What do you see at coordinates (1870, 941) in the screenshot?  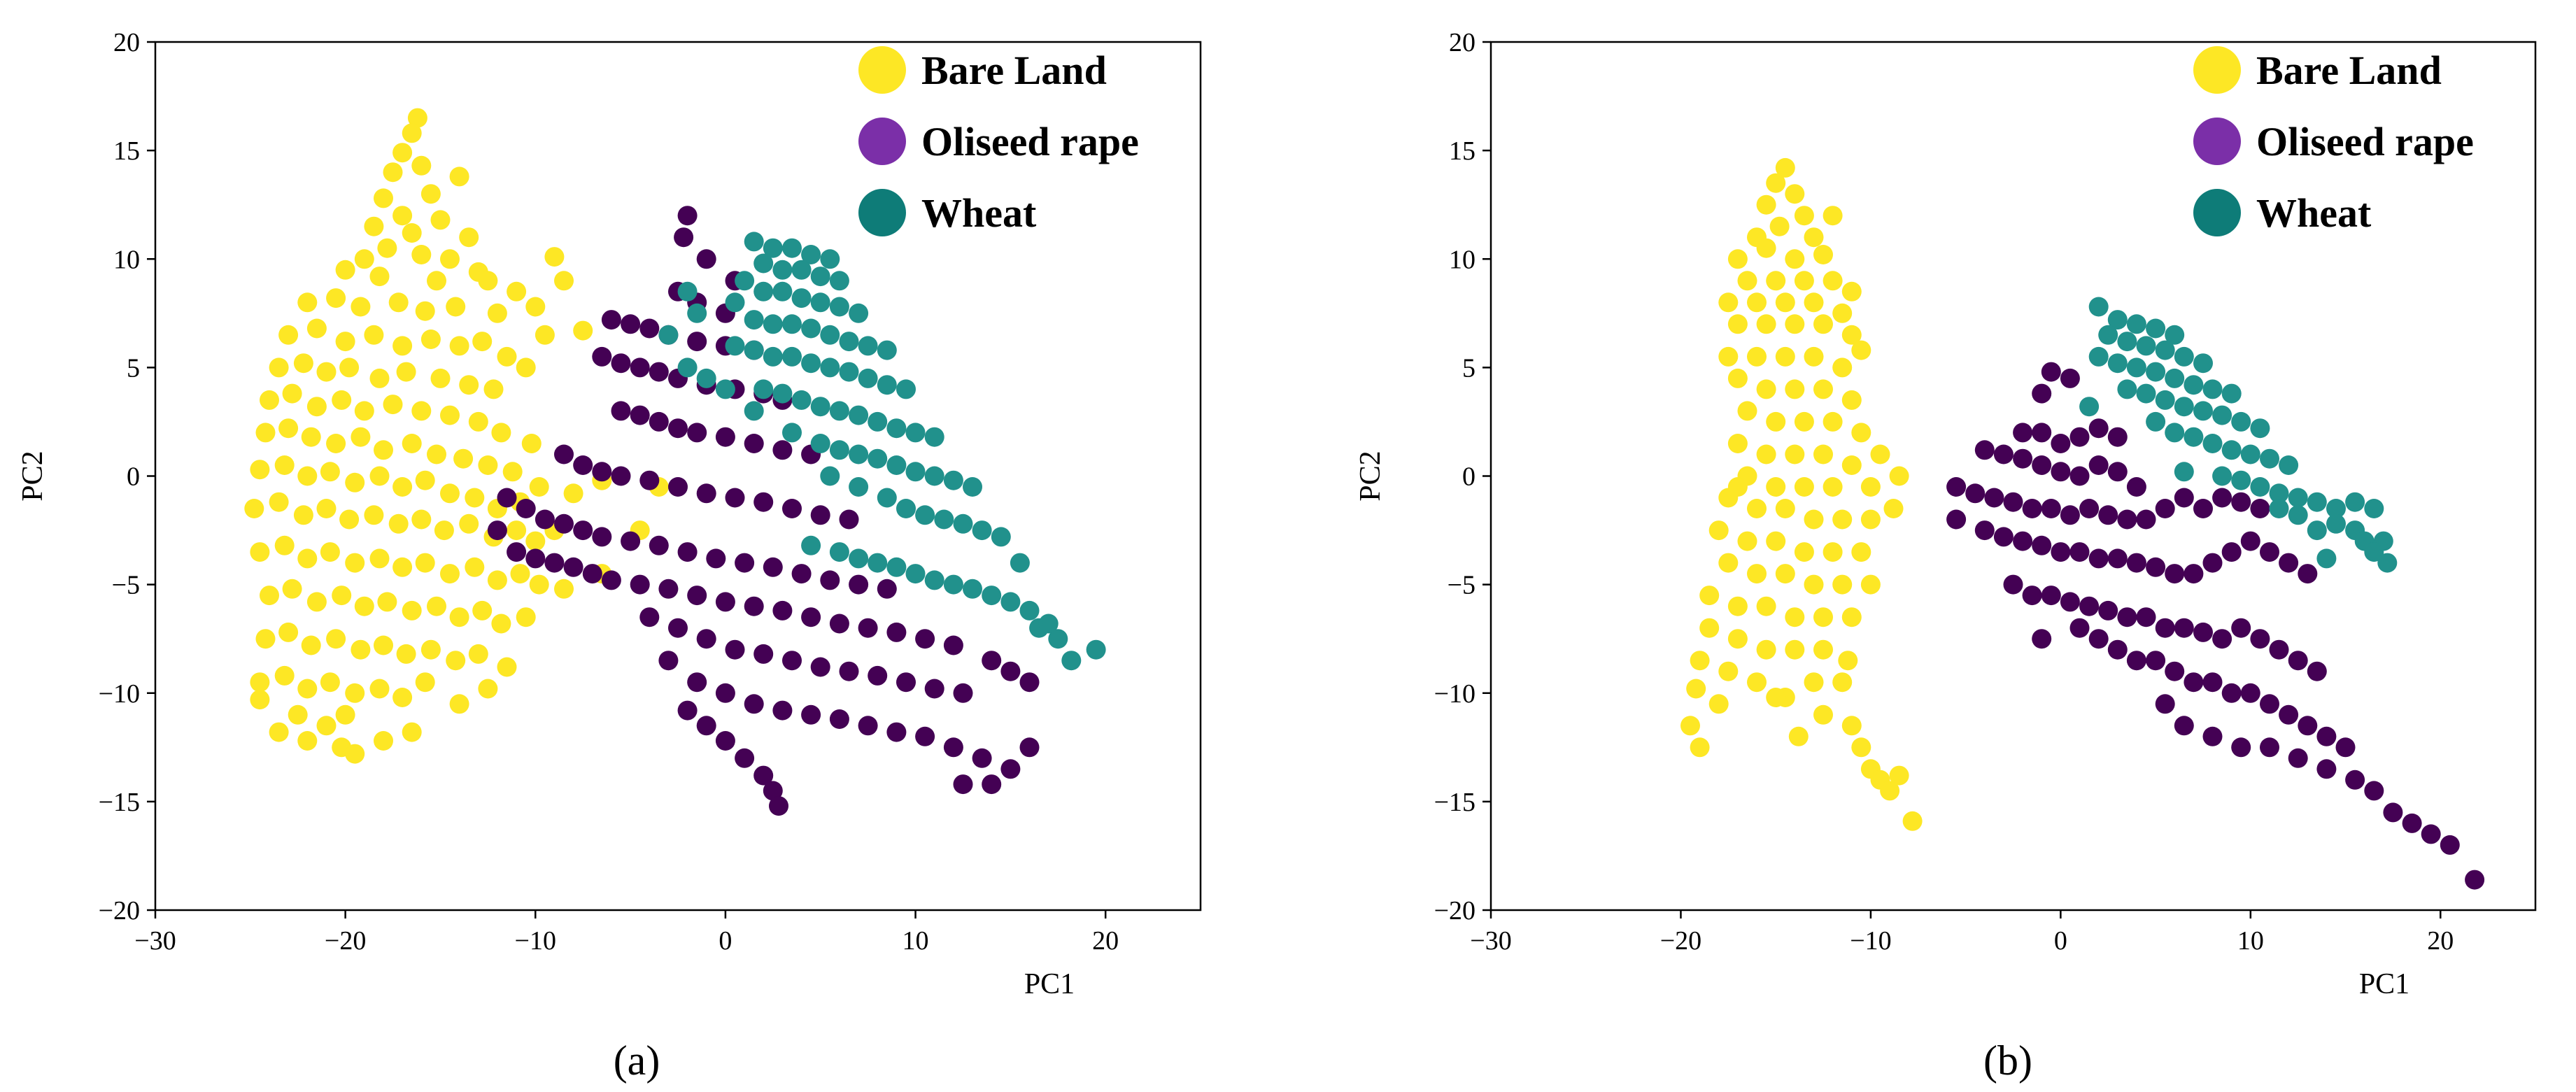 I see `x-tick-label: −10` at bounding box center [1870, 941].